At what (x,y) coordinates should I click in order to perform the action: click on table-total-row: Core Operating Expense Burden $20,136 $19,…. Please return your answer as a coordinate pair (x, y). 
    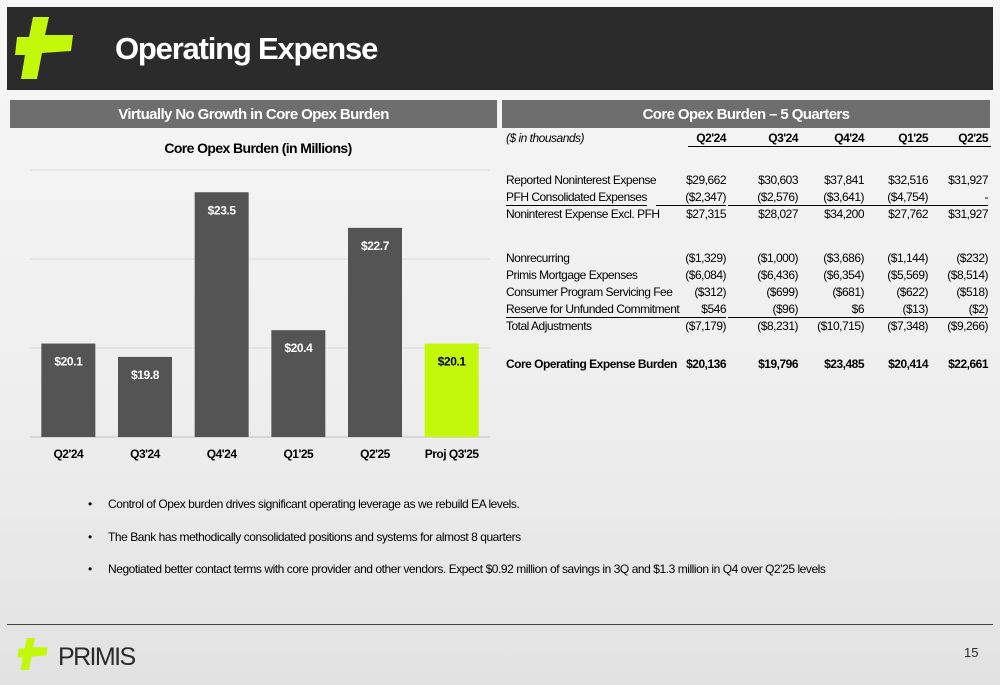
    Looking at the image, I should click on (748, 365).